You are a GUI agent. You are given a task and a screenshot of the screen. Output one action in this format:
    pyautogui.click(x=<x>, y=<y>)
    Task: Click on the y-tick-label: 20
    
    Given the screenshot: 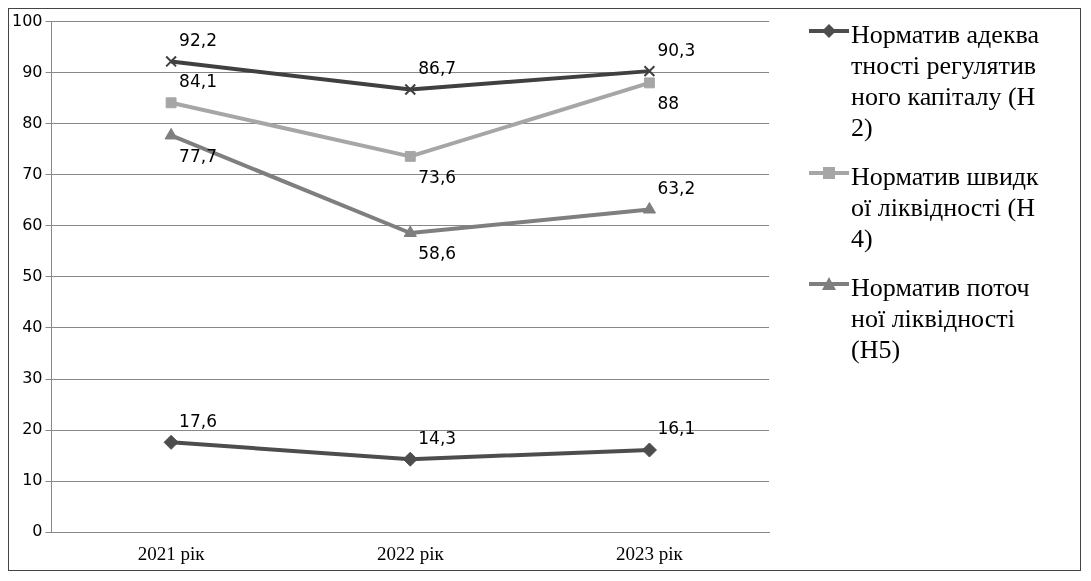 What is the action you would take?
    pyautogui.click(x=32, y=429)
    